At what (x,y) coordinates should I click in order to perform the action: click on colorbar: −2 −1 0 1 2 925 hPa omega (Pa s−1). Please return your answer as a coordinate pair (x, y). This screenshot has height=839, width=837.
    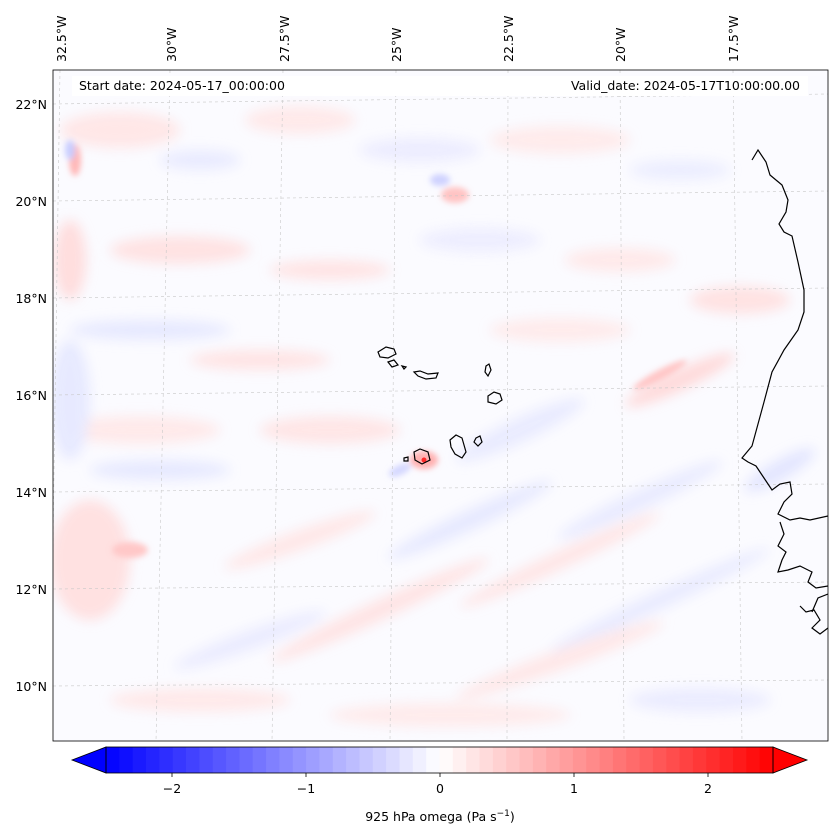
    Looking at the image, I should click on (439, 785).